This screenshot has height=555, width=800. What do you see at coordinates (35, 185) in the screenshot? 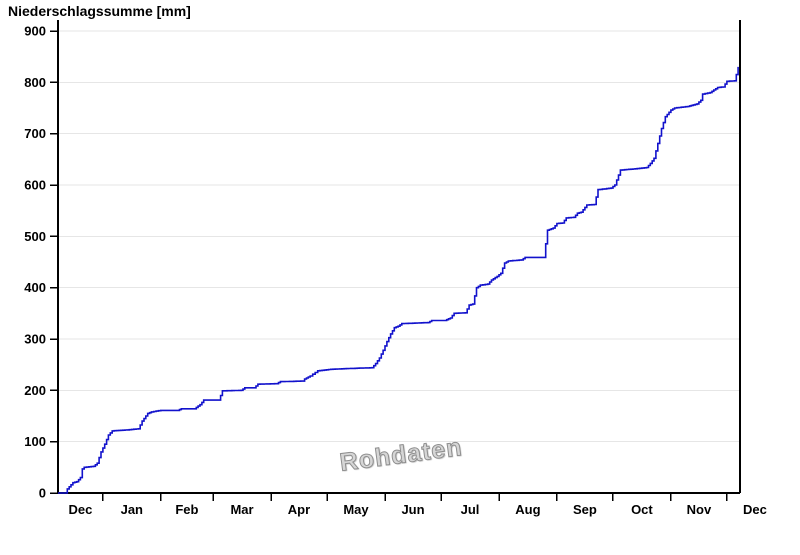
I see `y-tick-label: 600` at bounding box center [35, 185].